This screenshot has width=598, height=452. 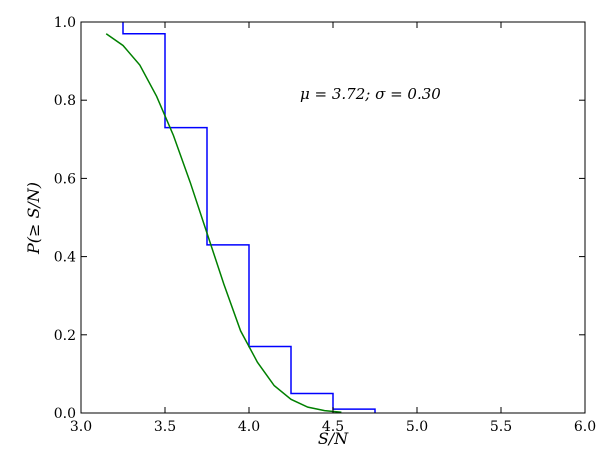 What do you see at coordinates (585, 427) in the screenshot?
I see `x-tick-label: 6.0` at bounding box center [585, 427].